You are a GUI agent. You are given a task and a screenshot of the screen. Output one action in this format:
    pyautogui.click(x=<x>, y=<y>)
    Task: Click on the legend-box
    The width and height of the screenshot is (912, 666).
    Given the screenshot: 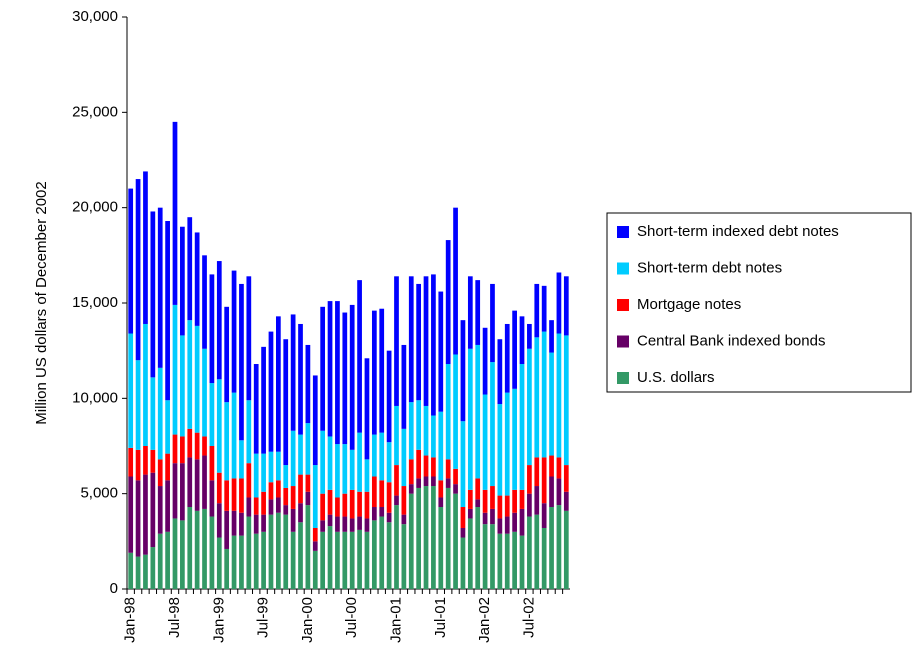 What is the action you would take?
    pyautogui.click(x=759, y=302)
    